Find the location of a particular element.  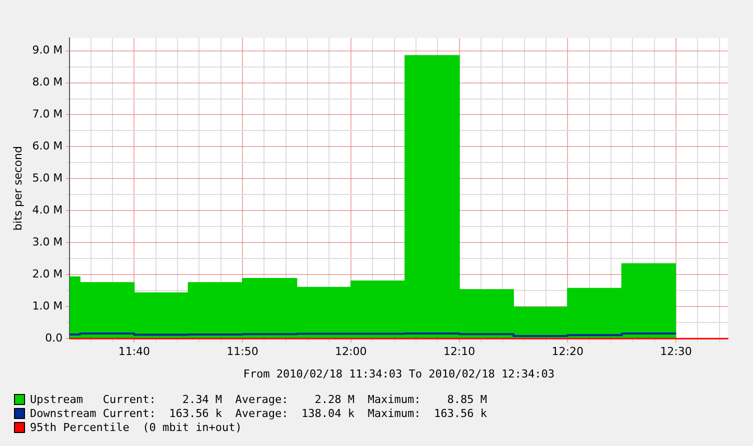

y-axis-title: bits per second is located at coordinates (17, 188).